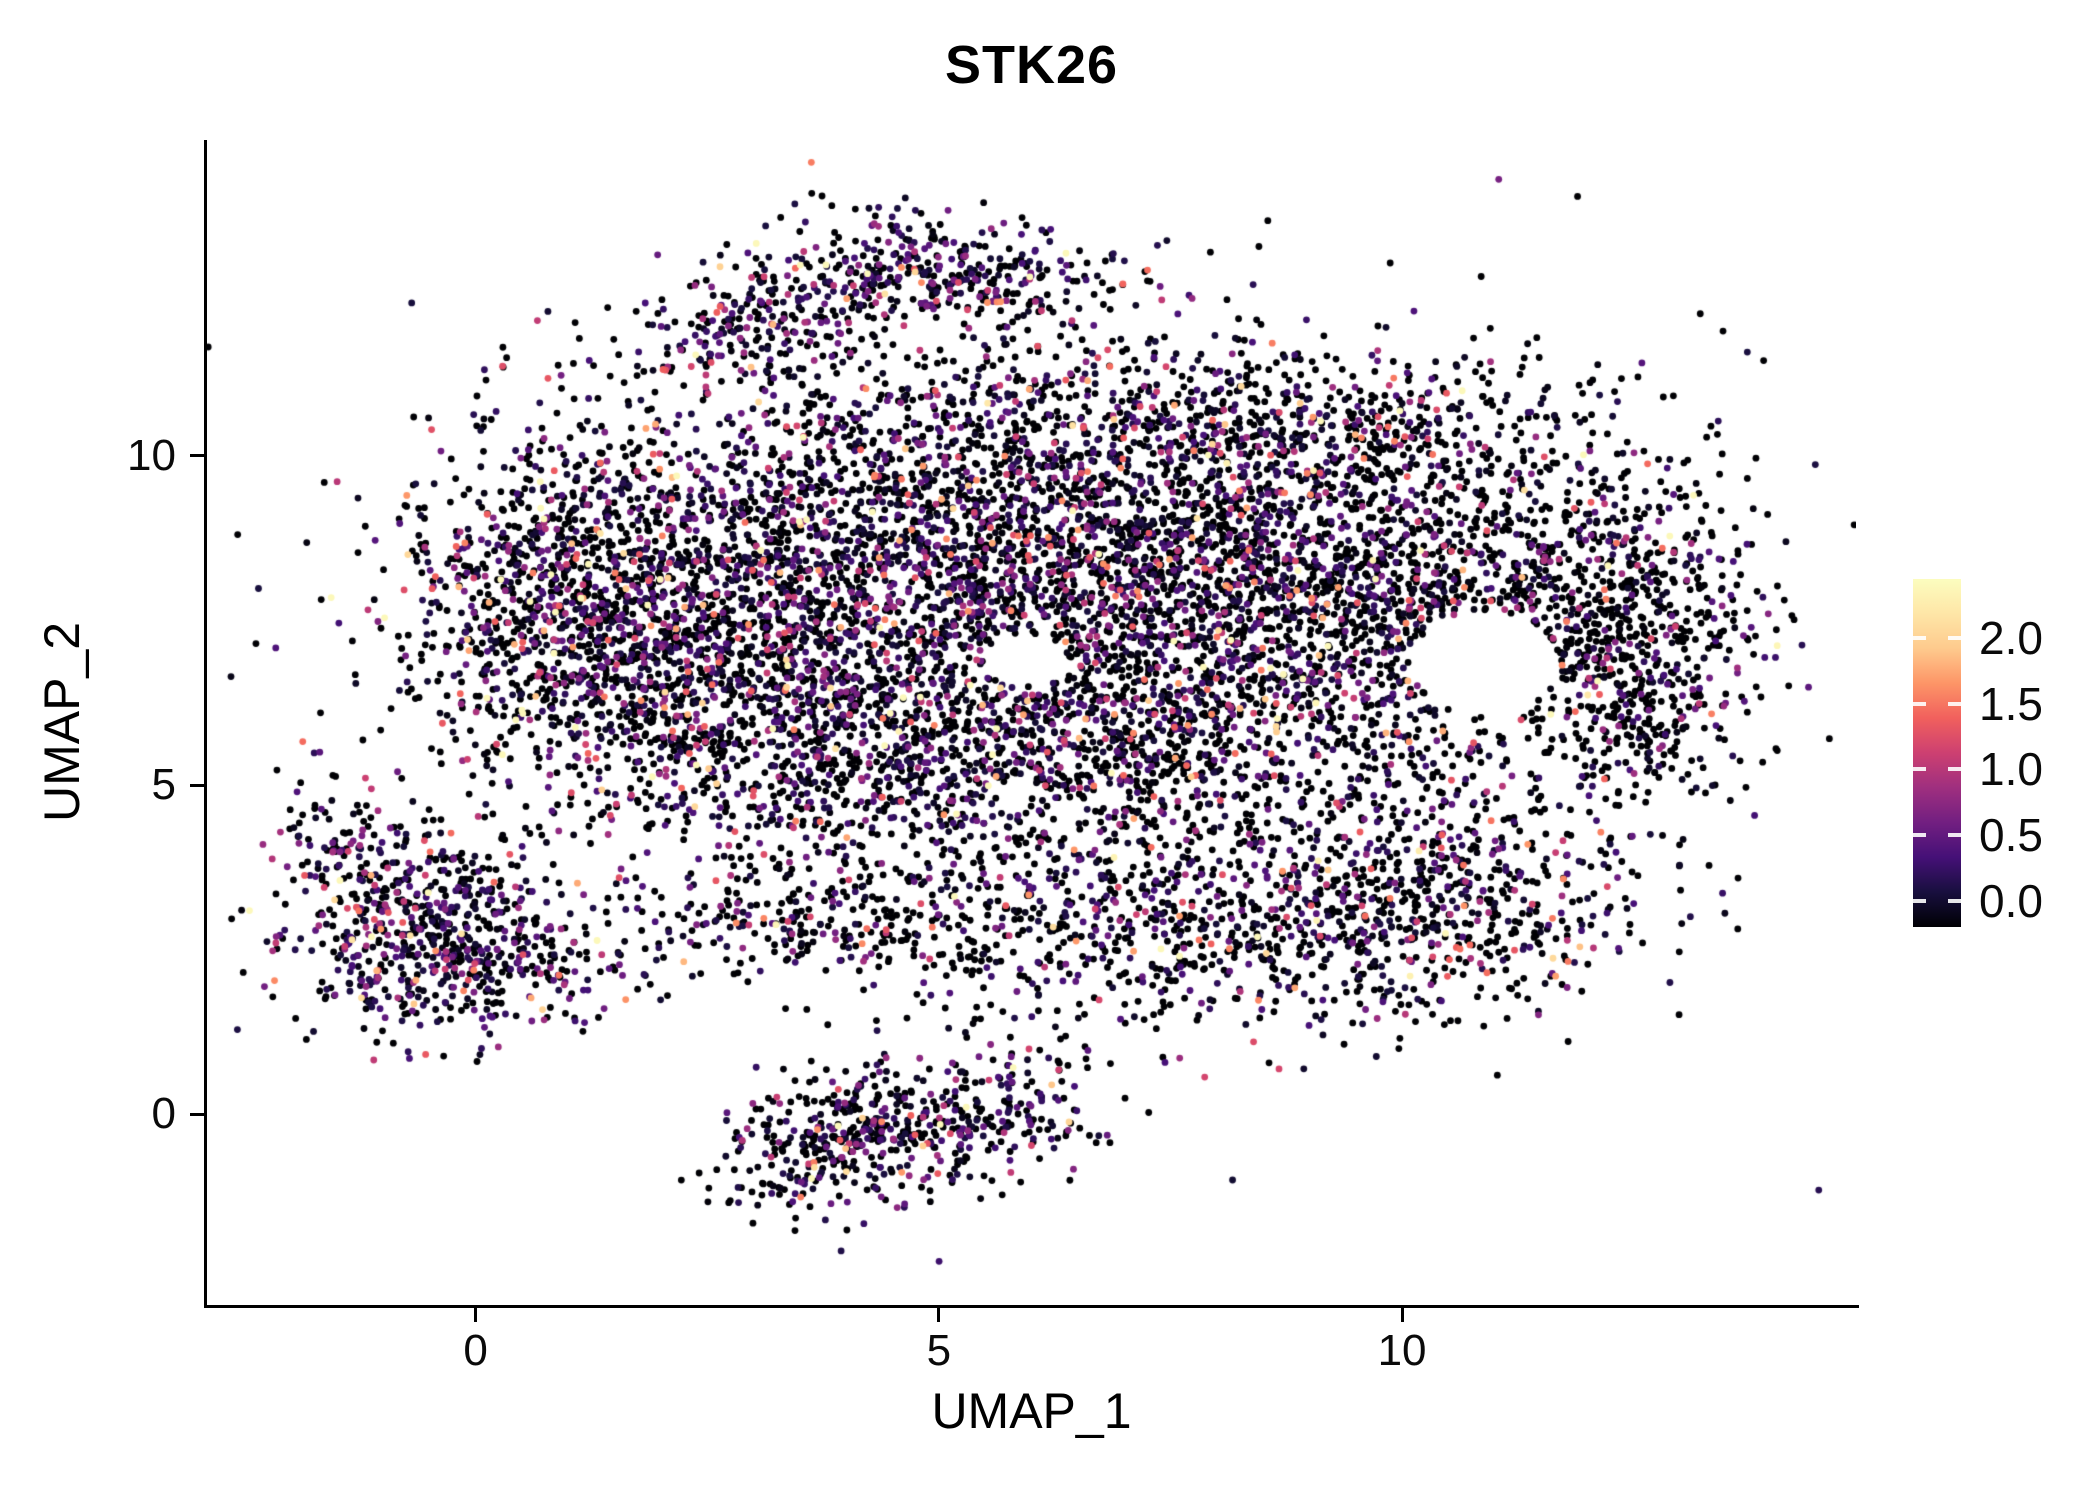 The height and width of the screenshot is (1500, 2100). I want to click on colorbar-tick-label: 0.0, so click(2011, 900).